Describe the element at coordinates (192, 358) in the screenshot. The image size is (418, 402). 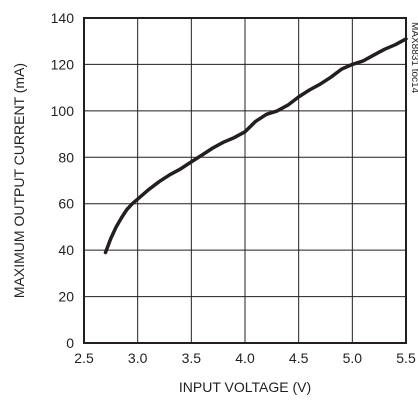
I see `x-tick-label: 3.5` at that location.